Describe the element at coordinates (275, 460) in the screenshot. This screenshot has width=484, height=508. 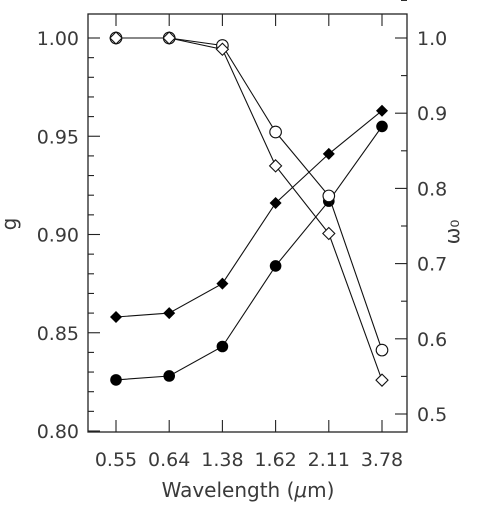
I see `x-tick-label: 1.62` at that location.